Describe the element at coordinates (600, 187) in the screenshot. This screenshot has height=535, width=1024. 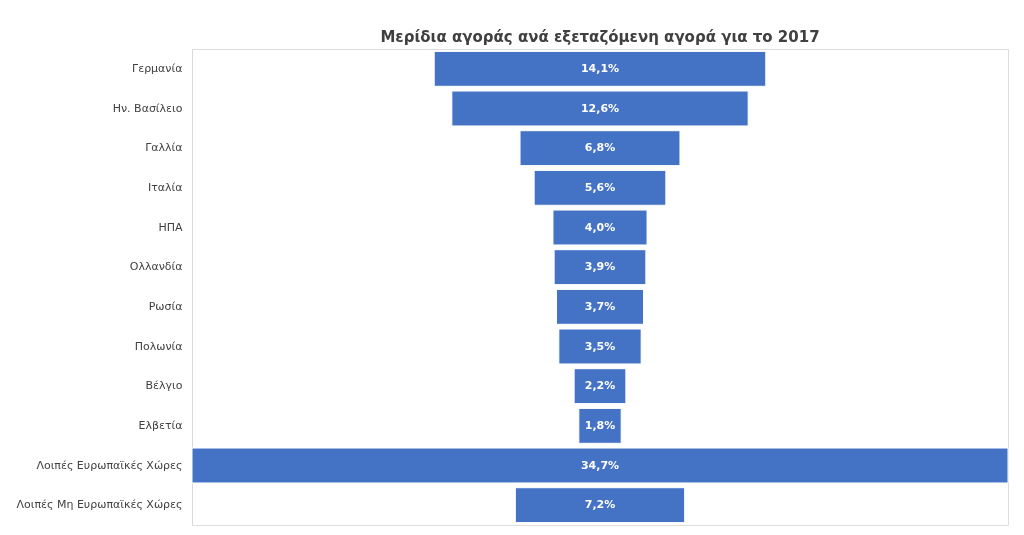
I see `data-label: 5,6%` at that location.